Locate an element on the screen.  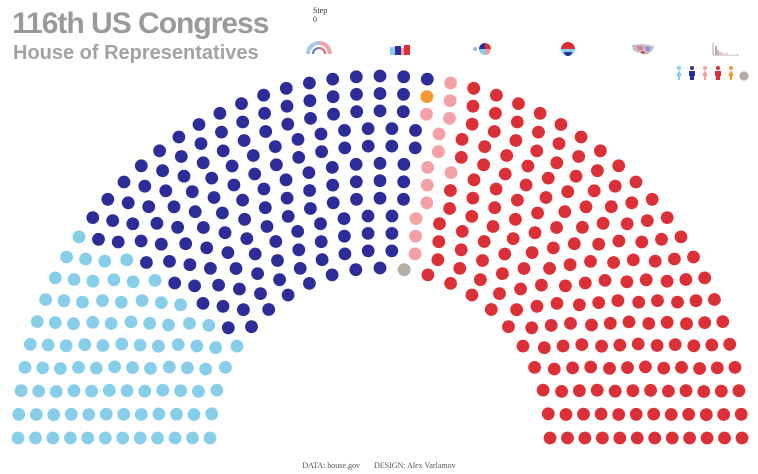
legend-democrat-male is located at coordinates (692, 75).